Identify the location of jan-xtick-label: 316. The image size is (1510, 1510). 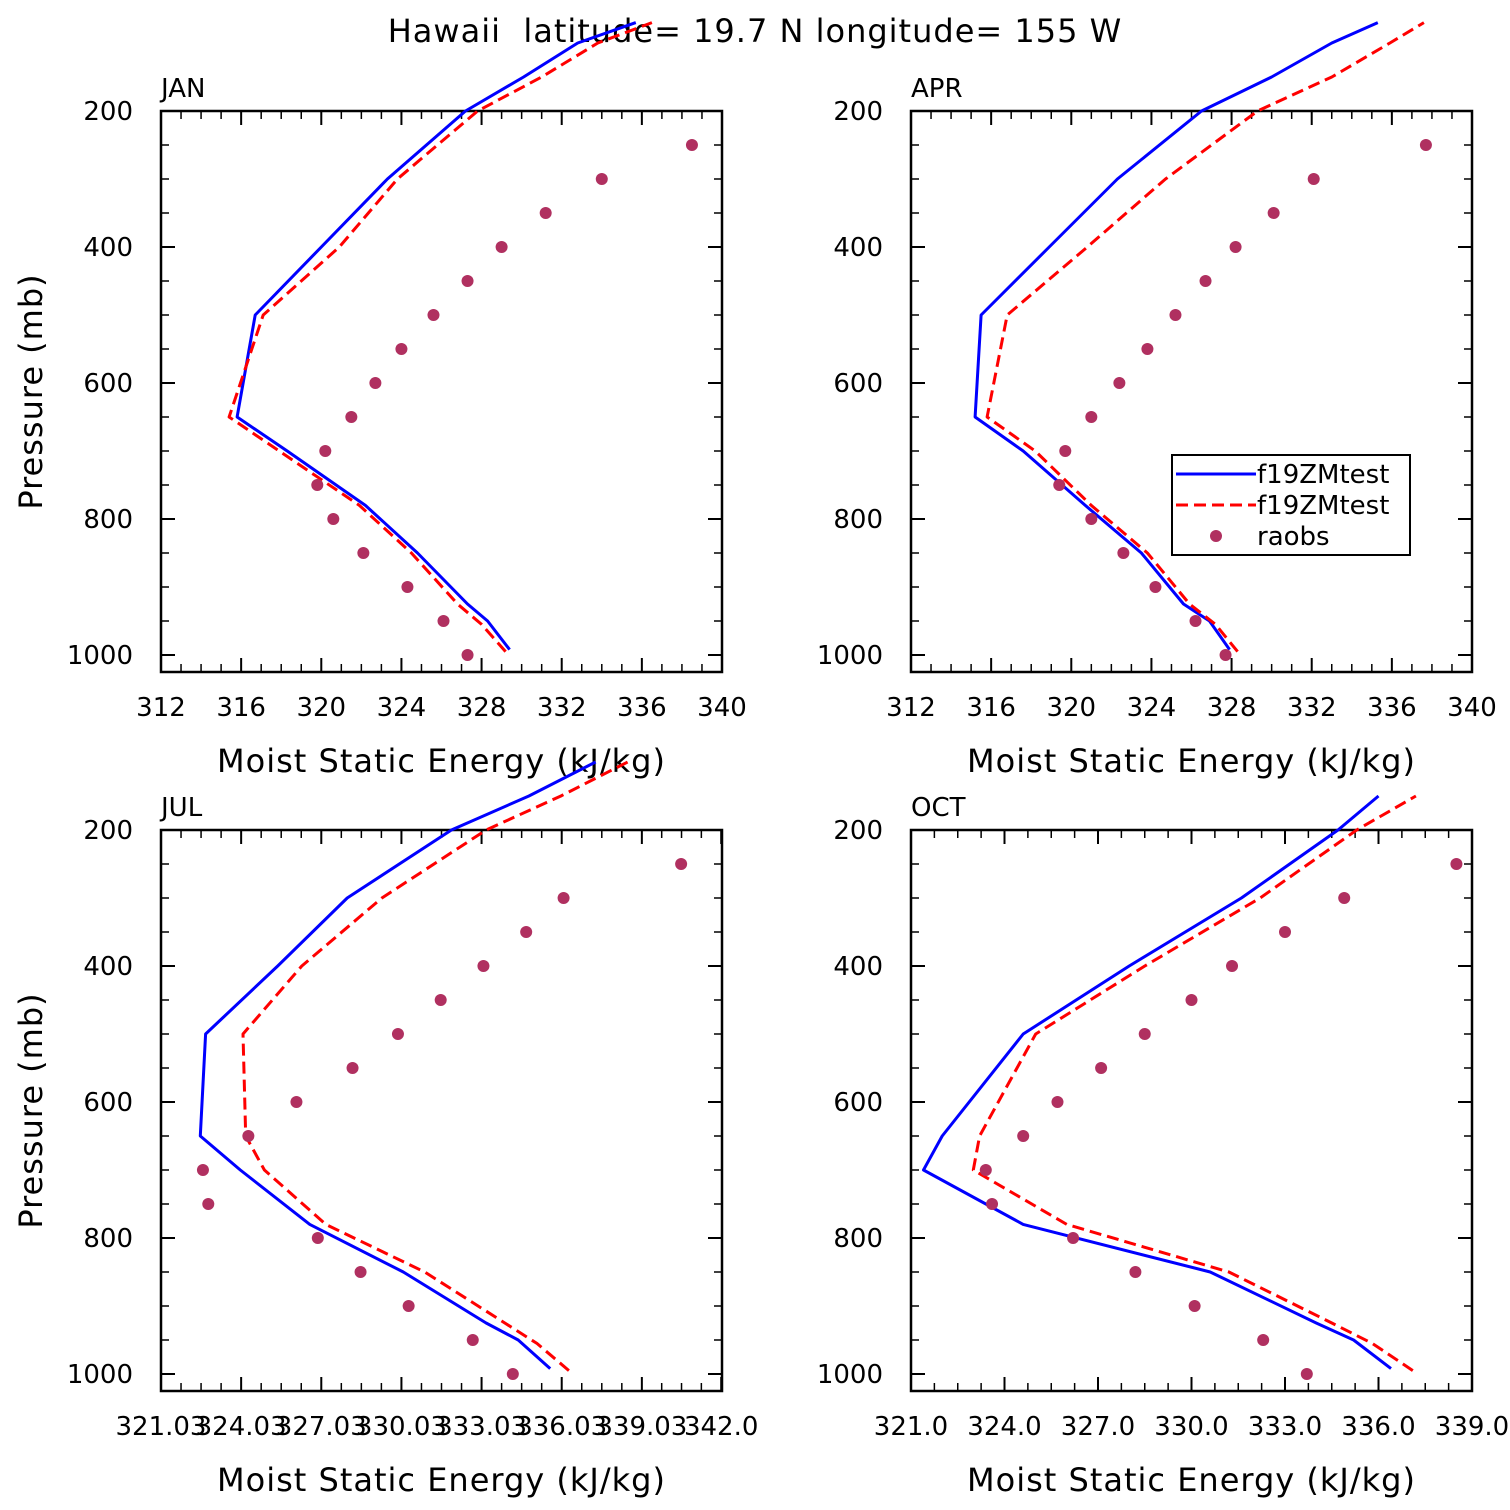
(241, 708).